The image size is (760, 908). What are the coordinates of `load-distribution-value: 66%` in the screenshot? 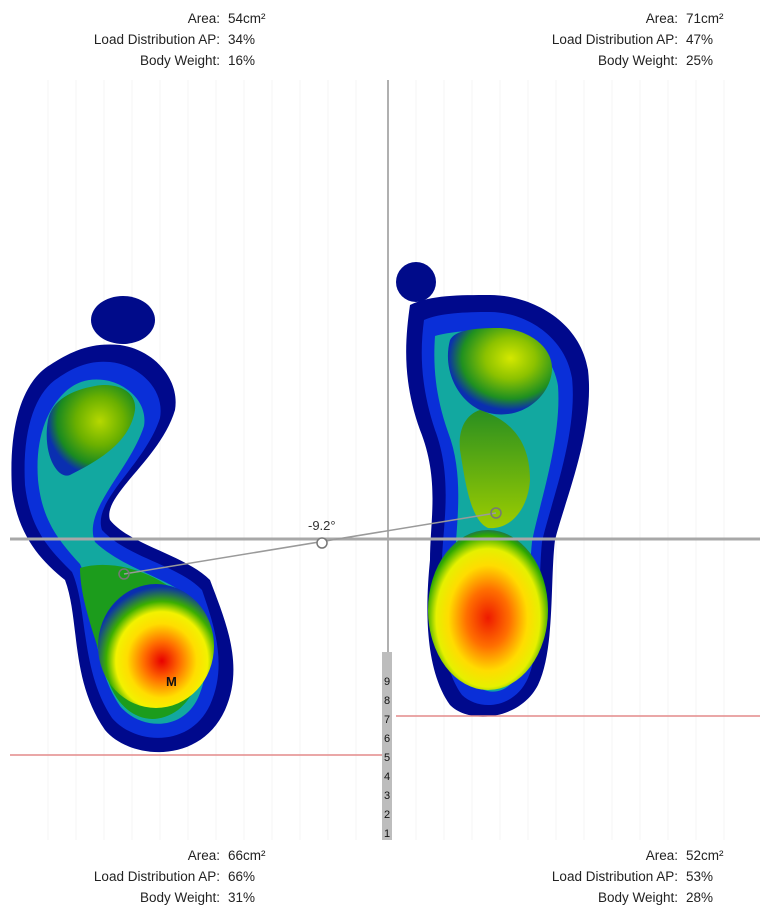 It's located at (242, 876).